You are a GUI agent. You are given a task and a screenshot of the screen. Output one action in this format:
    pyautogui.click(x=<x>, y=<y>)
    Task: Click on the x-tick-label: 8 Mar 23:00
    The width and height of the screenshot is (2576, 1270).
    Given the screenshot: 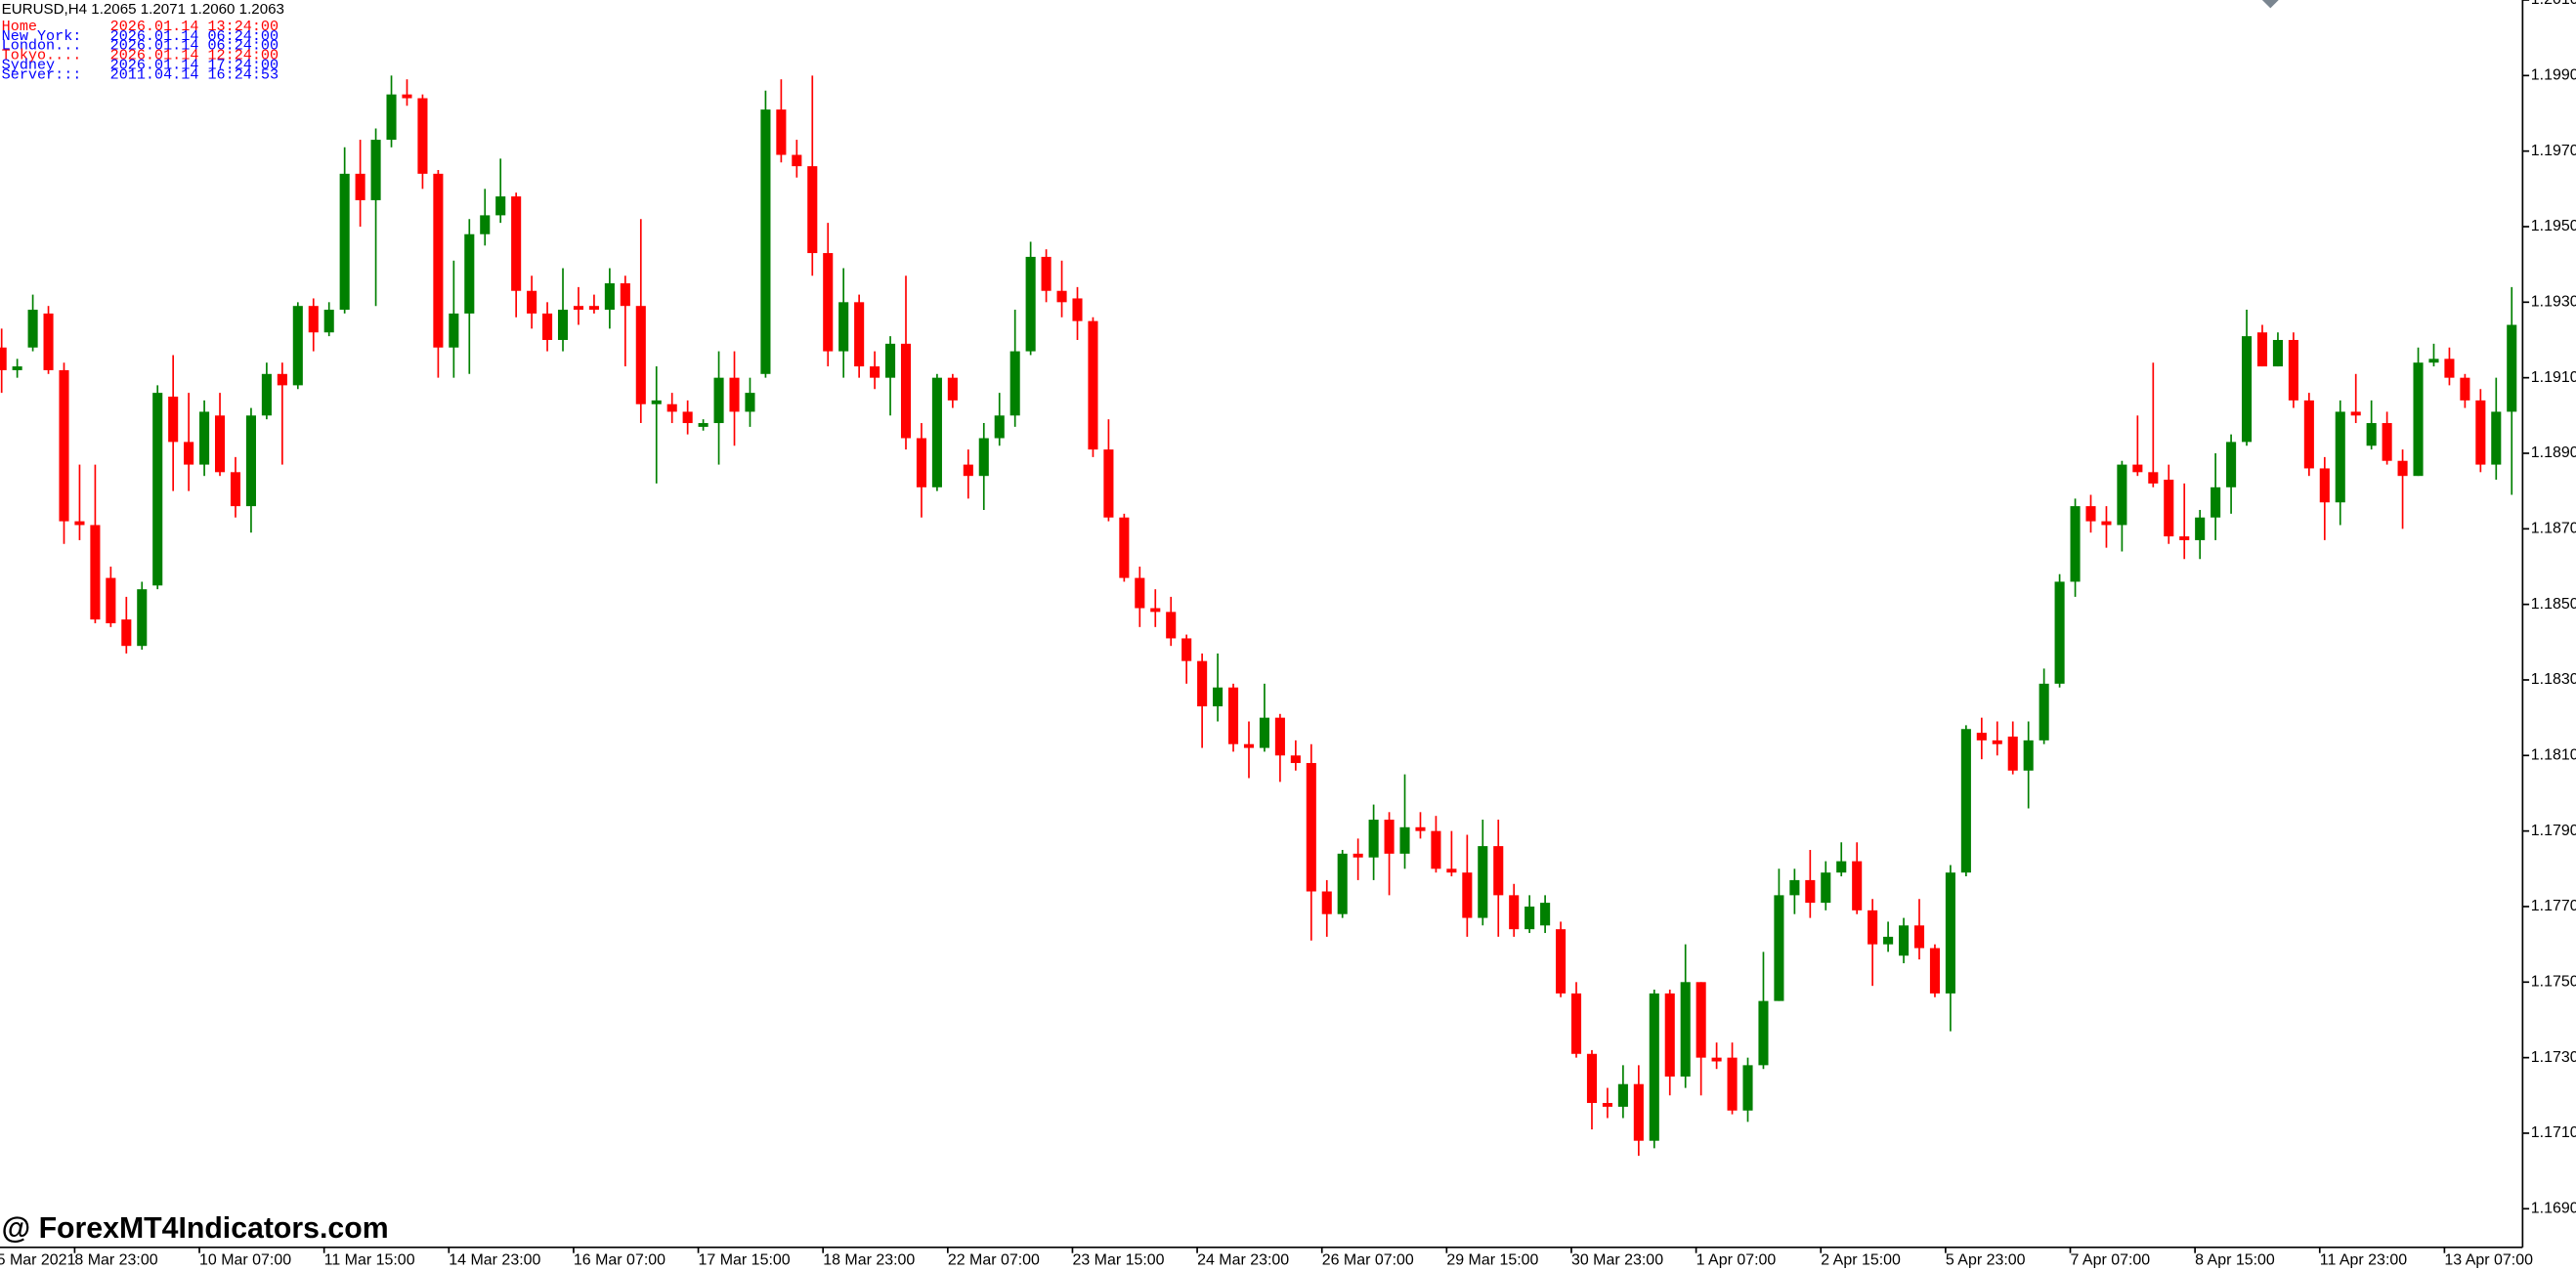 What is the action you would take?
    pyautogui.click(x=116, y=1259)
    